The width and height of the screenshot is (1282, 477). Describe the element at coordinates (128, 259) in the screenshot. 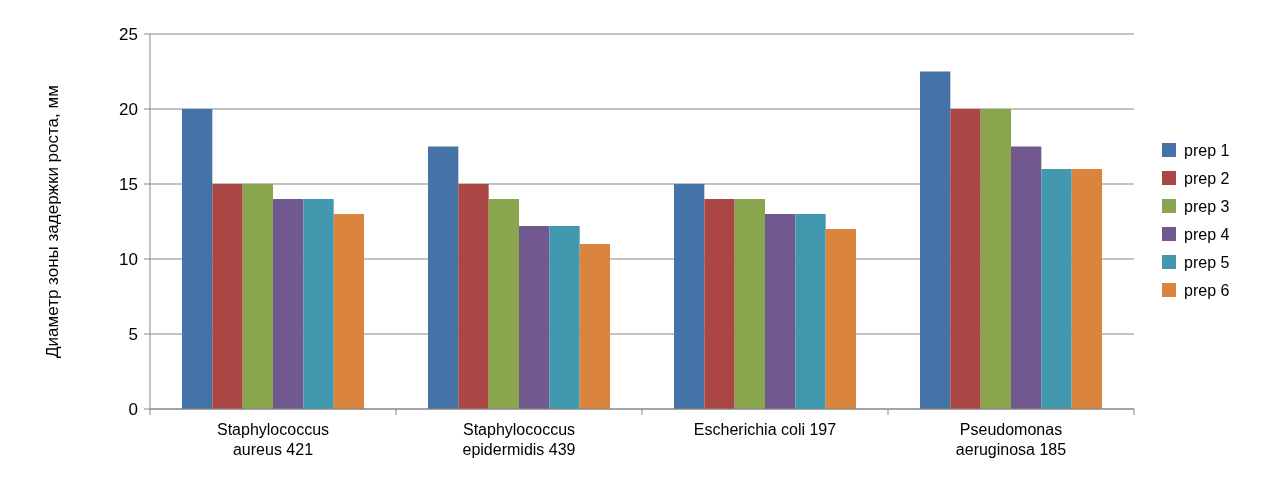

I see `y-tick-label: 10` at that location.